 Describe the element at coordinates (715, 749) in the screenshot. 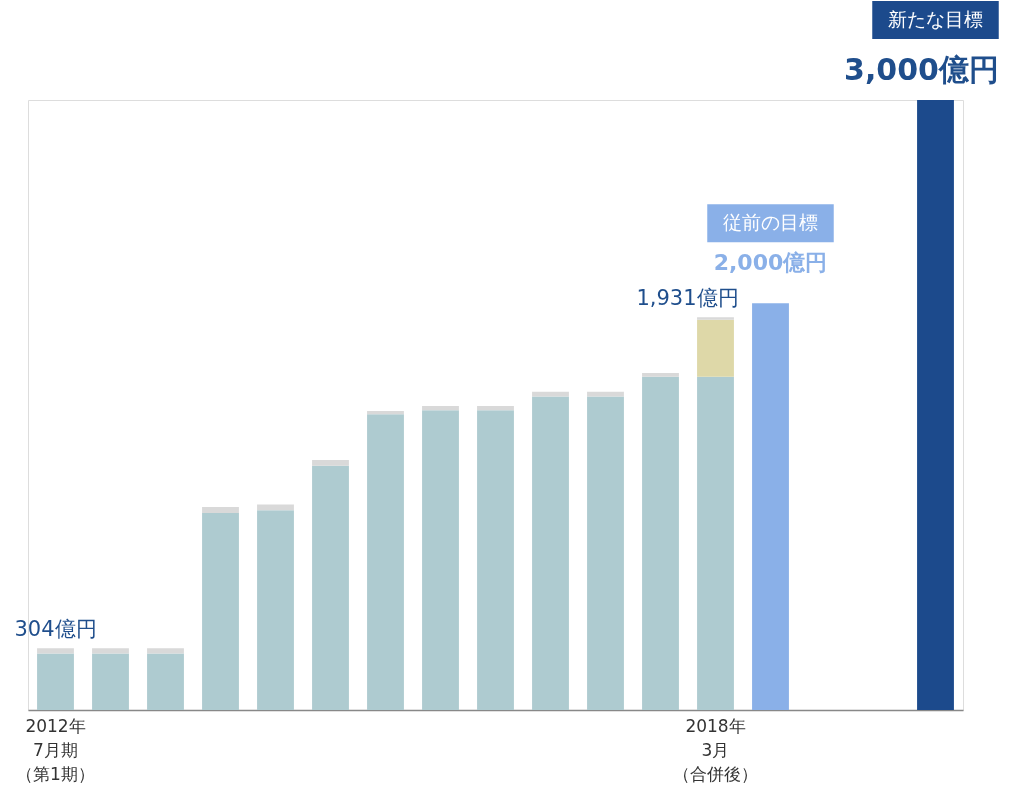

I see `x-tick-label: 2018年3月（合併後）` at that location.